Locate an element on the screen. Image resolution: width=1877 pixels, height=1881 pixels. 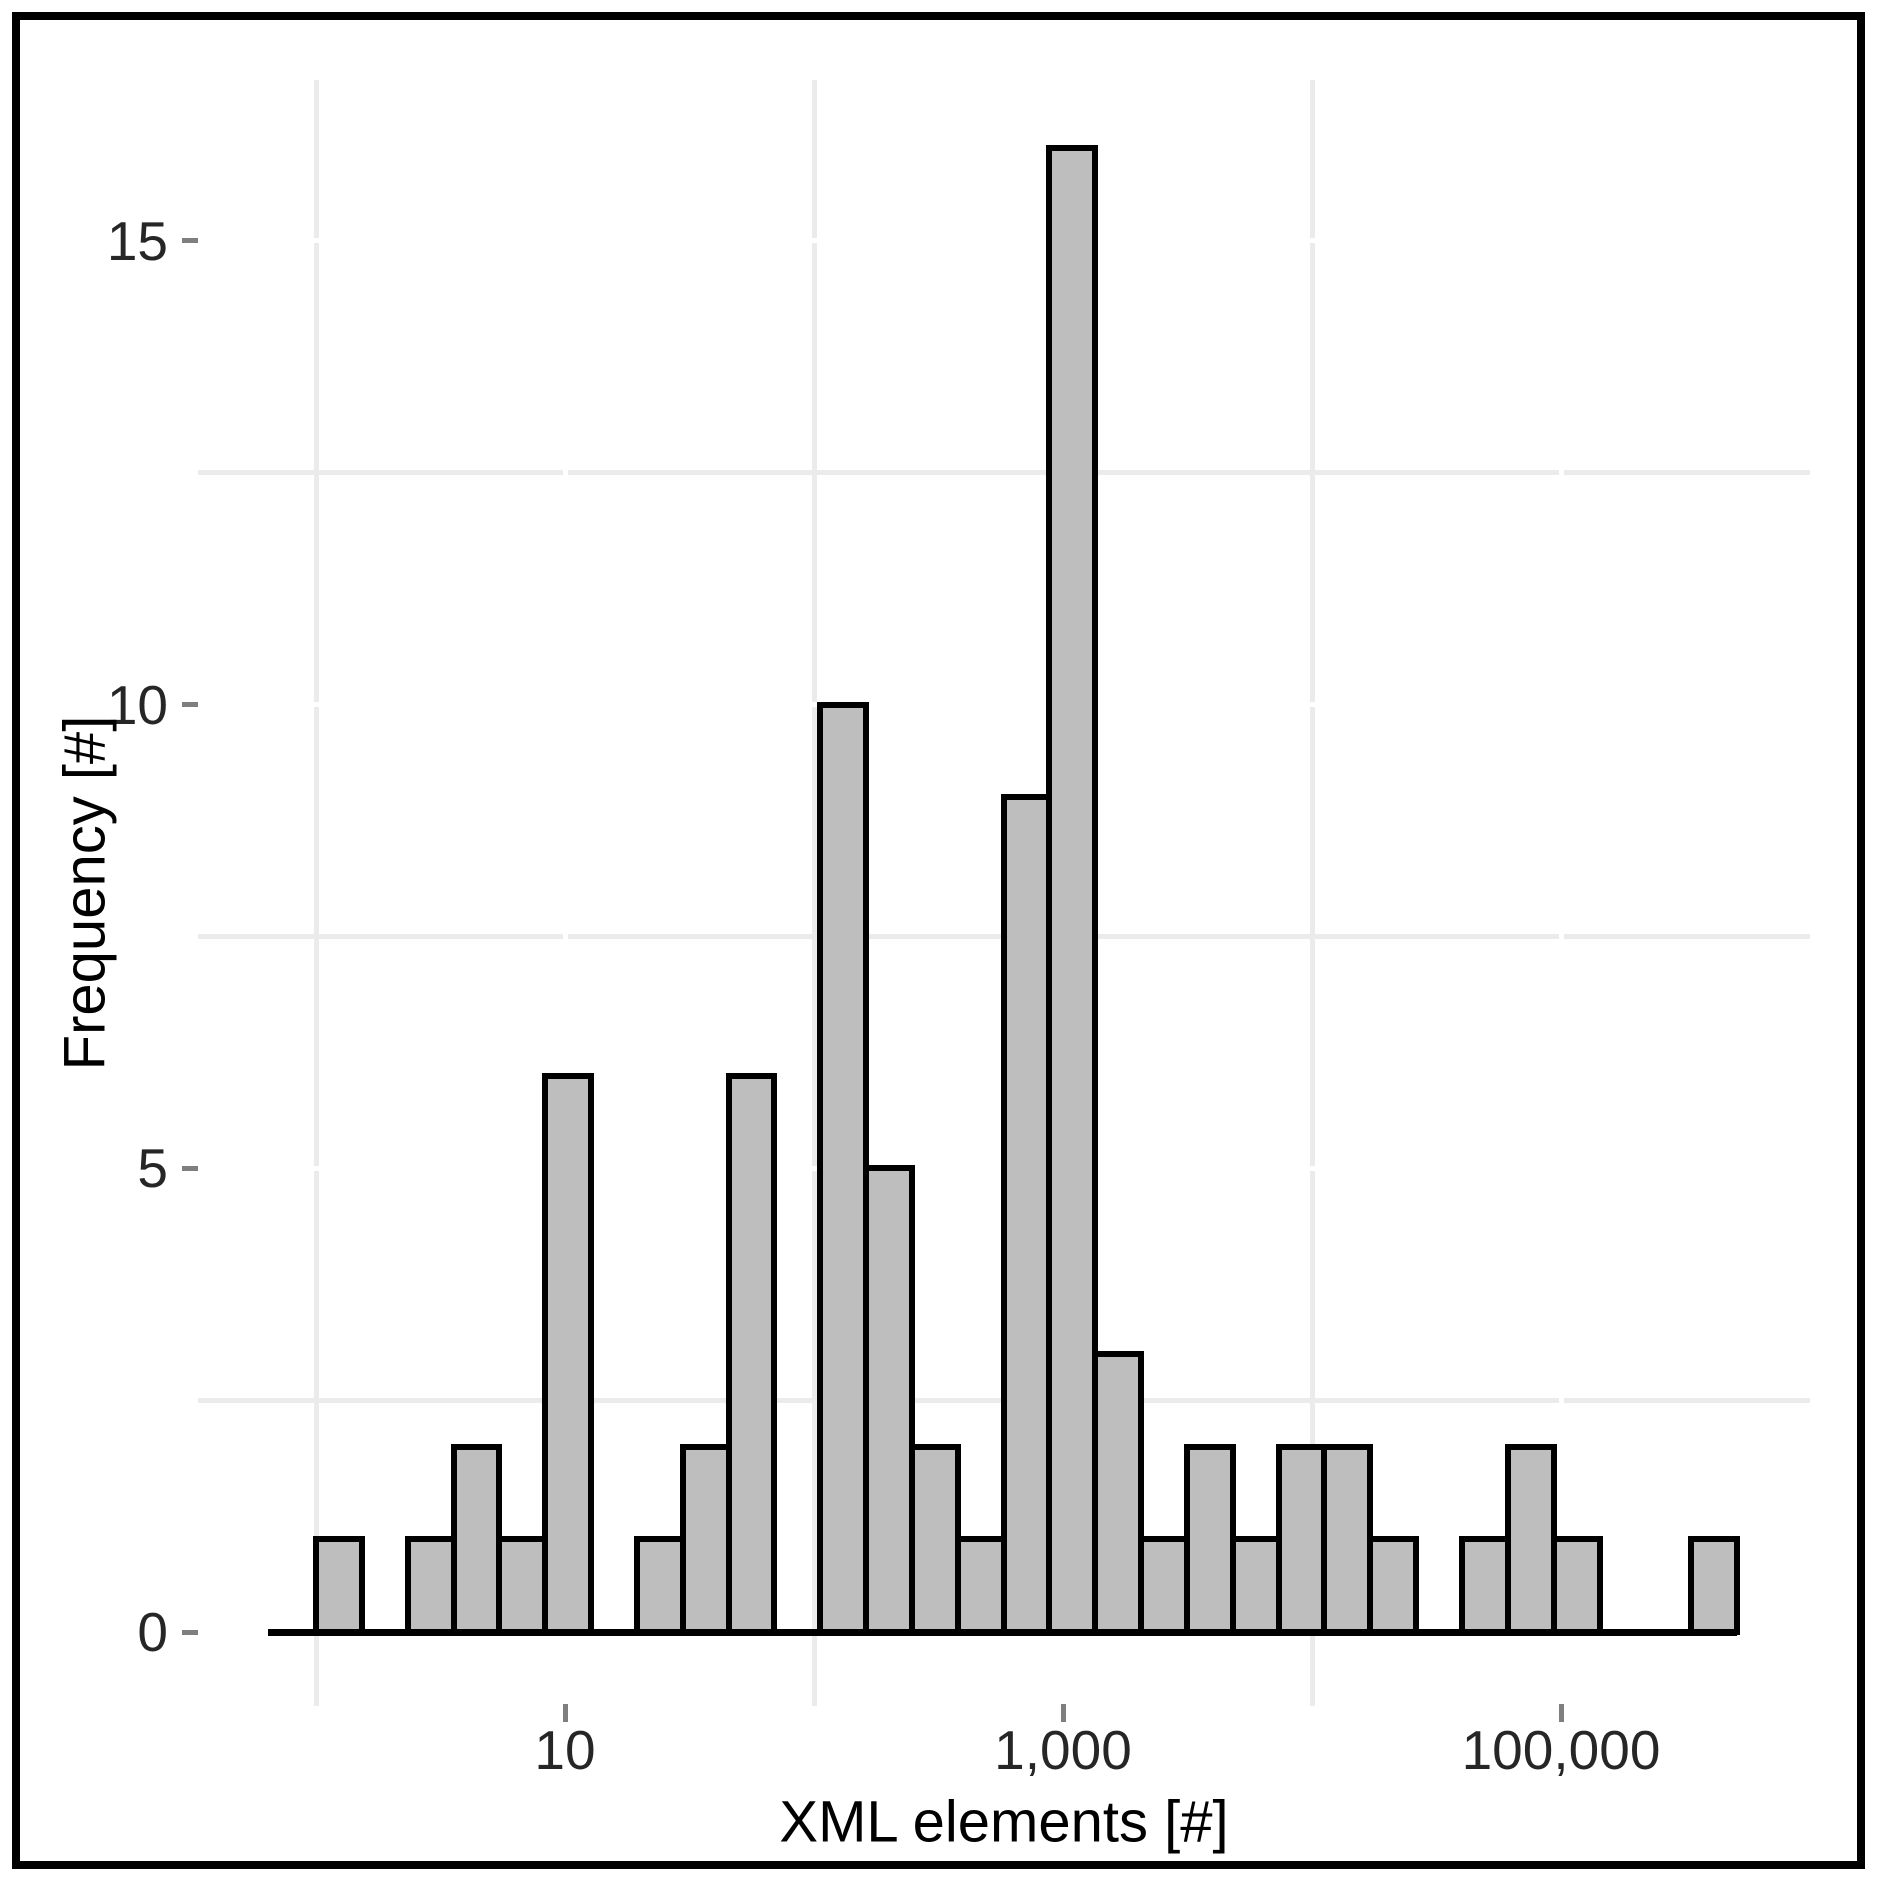
y-minor-gridline is located at coordinates (1004, 473).